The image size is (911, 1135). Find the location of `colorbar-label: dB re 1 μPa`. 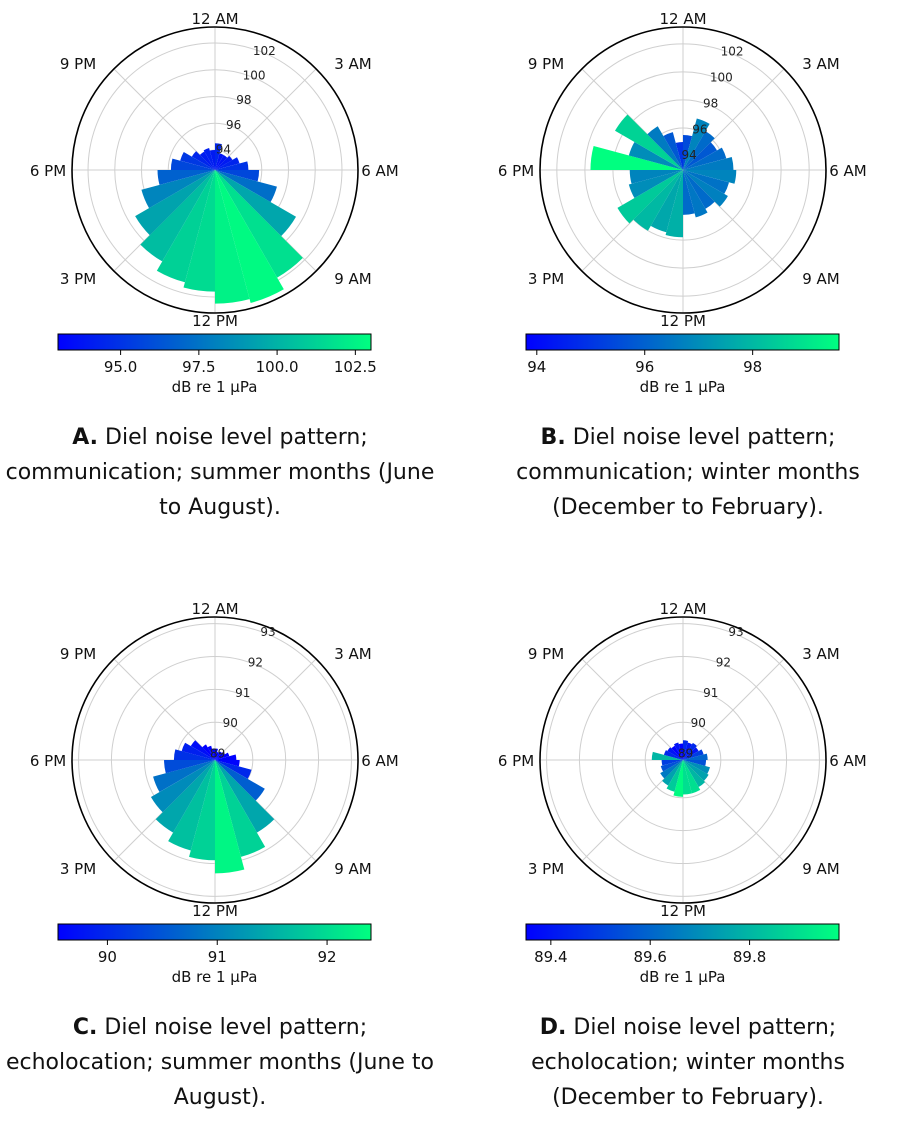

colorbar-label: dB re 1 μPa is located at coordinates (215, 977).